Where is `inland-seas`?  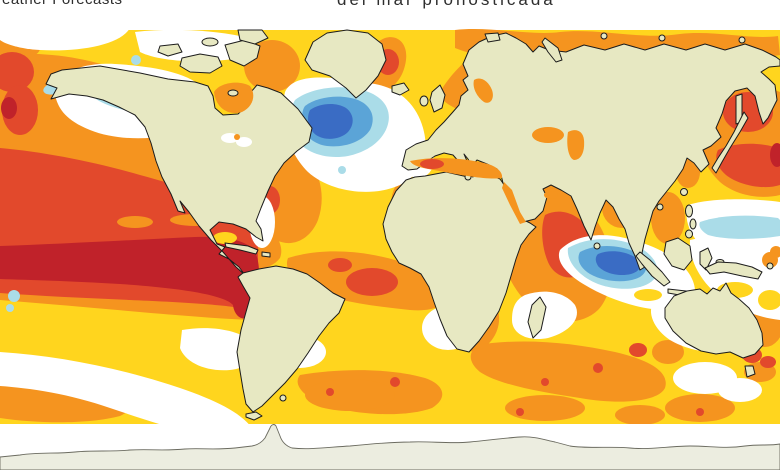
inland-seas is located at coordinates (399, 151).